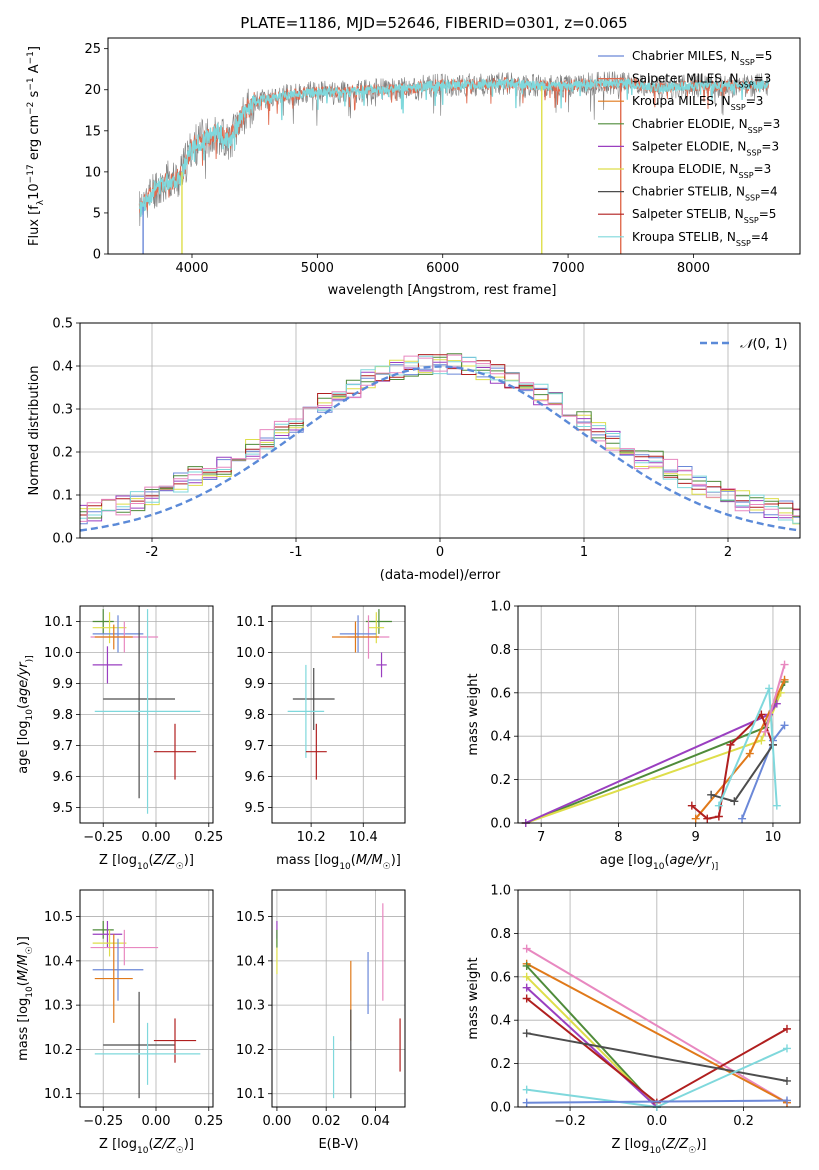 The width and height of the screenshot is (819, 1170). Describe the element at coordinates (764, 56) in the screenshot. I see `legend-suffix: =5` at that location.